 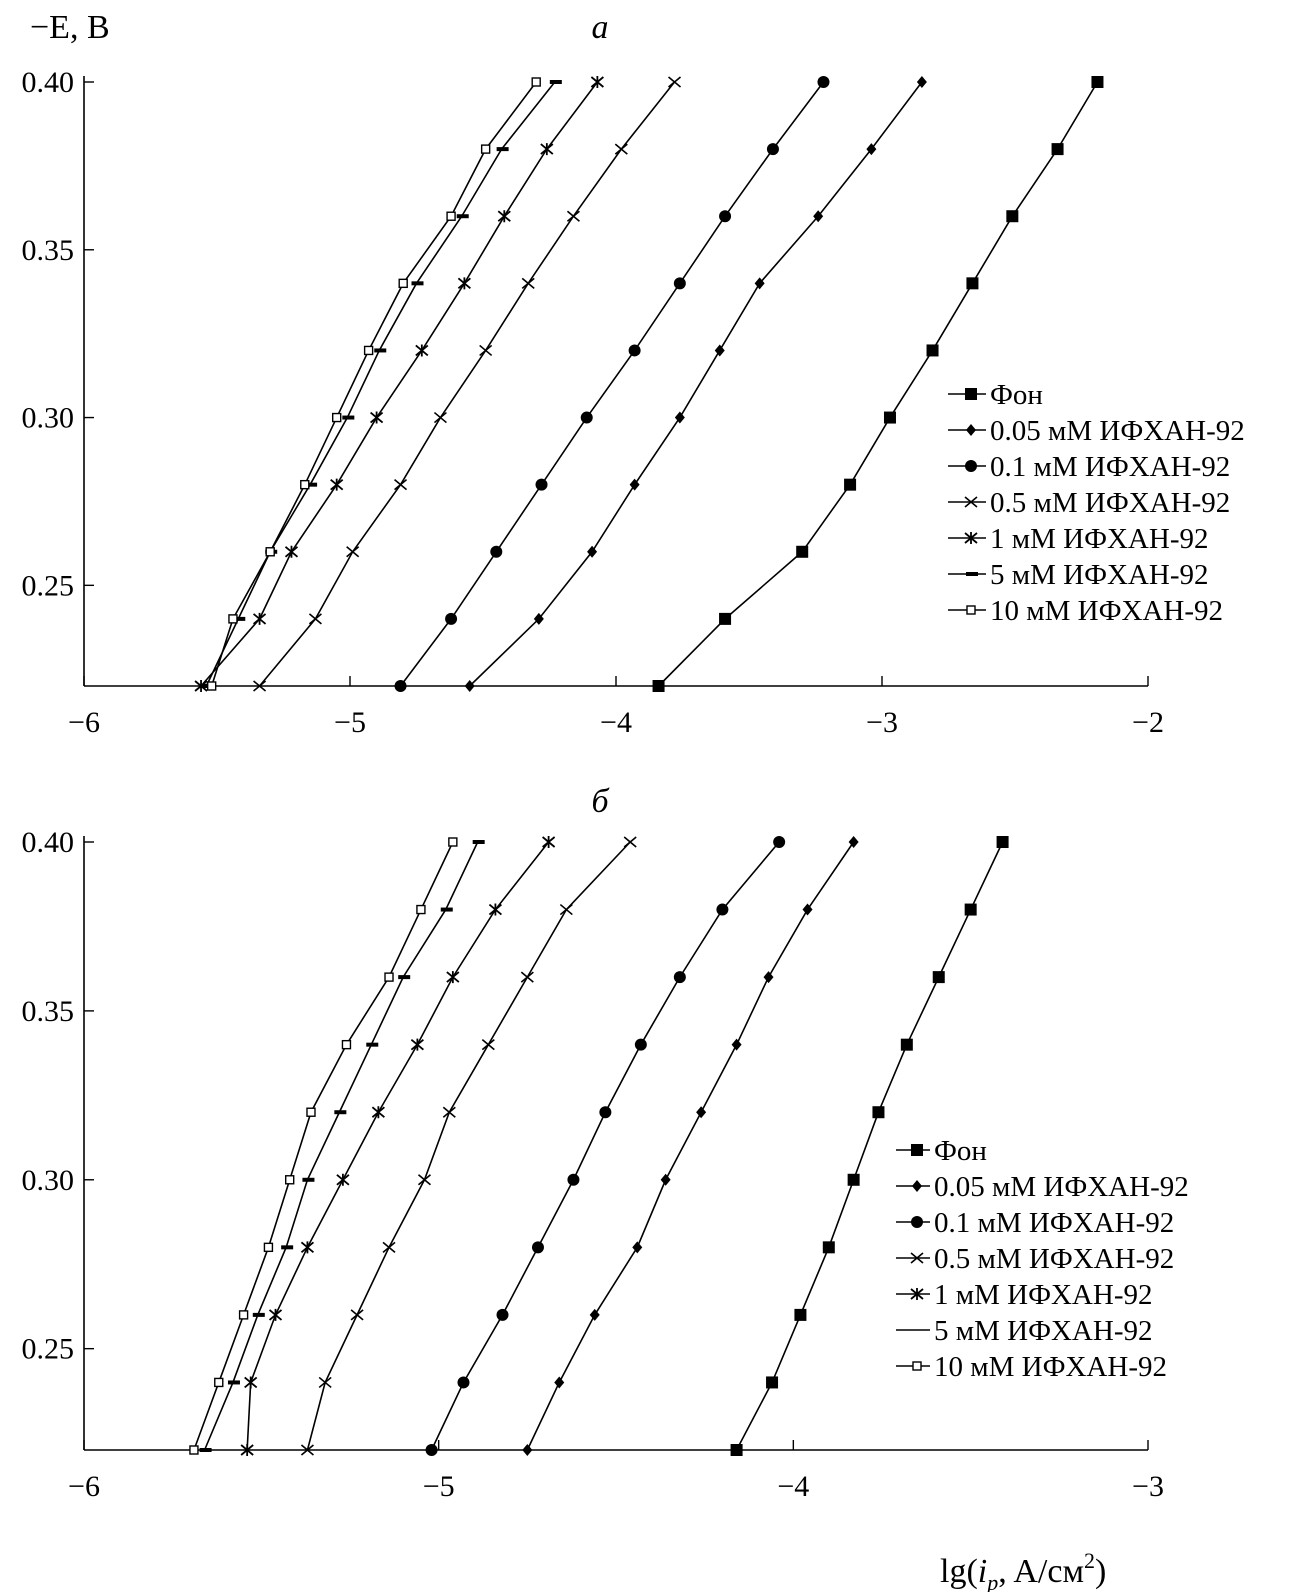 I want to click on series-x, so click(x=468, y=1146).